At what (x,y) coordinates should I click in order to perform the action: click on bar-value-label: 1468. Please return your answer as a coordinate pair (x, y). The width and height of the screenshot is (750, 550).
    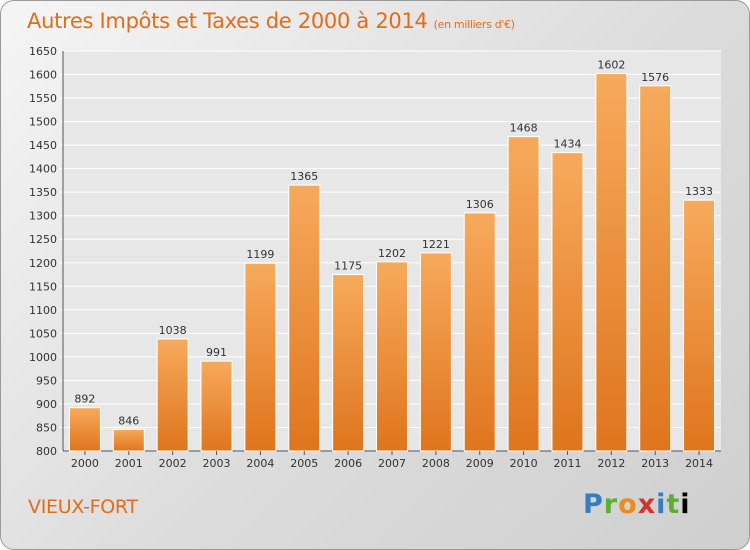
    Looking at the image, I should click on (524, 128).